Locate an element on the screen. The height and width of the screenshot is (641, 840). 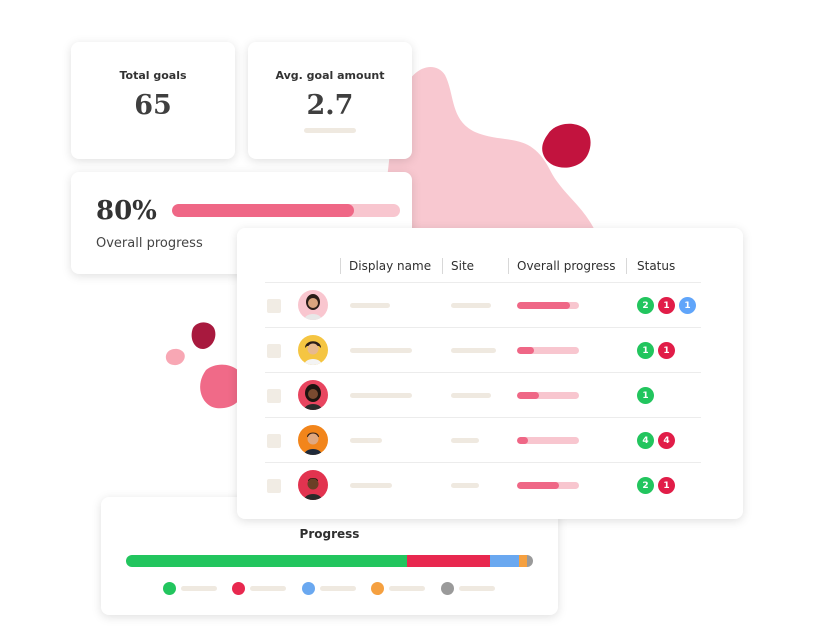
overall-progress-fill is located at coordinates (263, 210).